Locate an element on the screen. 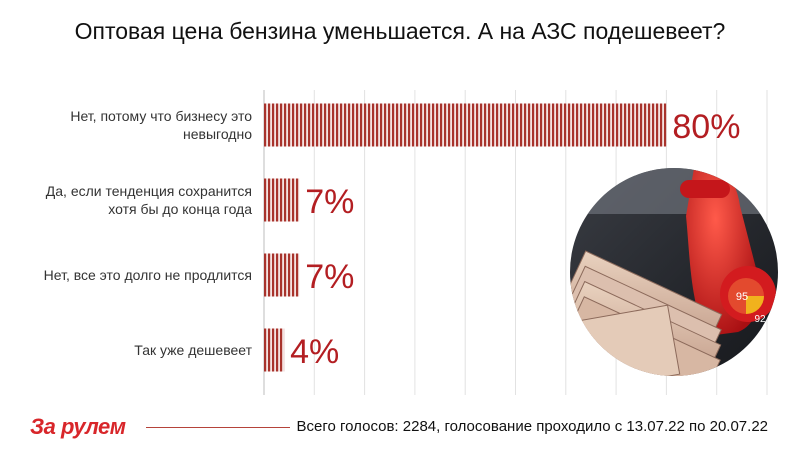  nozzle-label-95: 95 is located at coordinates (742, 297).